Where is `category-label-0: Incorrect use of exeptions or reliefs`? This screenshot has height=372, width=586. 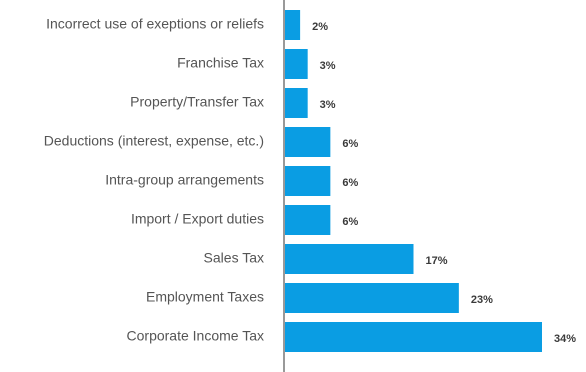 category-label-0: Incorrect use of exeptions or reliefs is located at coordinates (155, 24).